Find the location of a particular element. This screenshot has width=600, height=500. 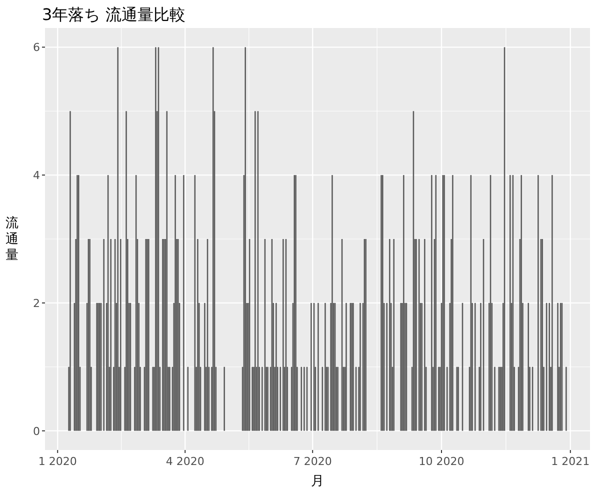

x-tick-label: 10 2020 is located at coordinates (441, 461).